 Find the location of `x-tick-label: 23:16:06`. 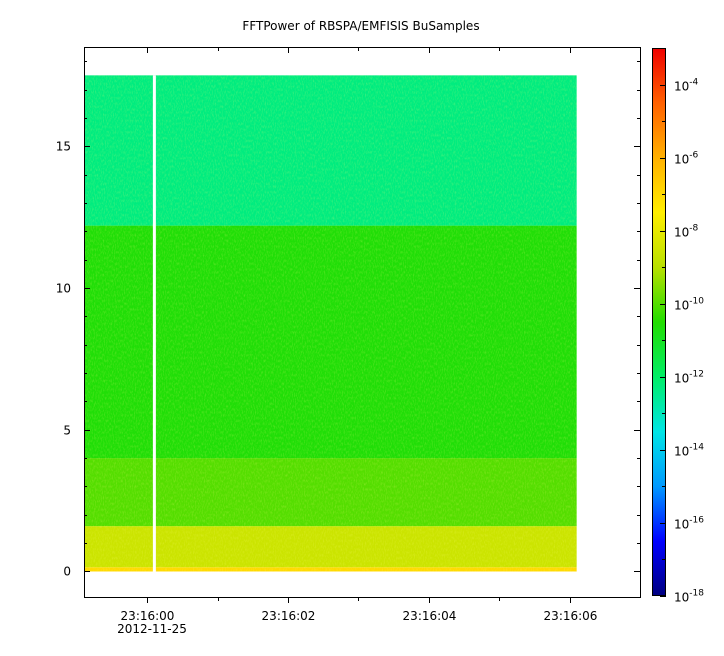

x-tick-label: 23:16:06 is located at coordinates (571, 616).